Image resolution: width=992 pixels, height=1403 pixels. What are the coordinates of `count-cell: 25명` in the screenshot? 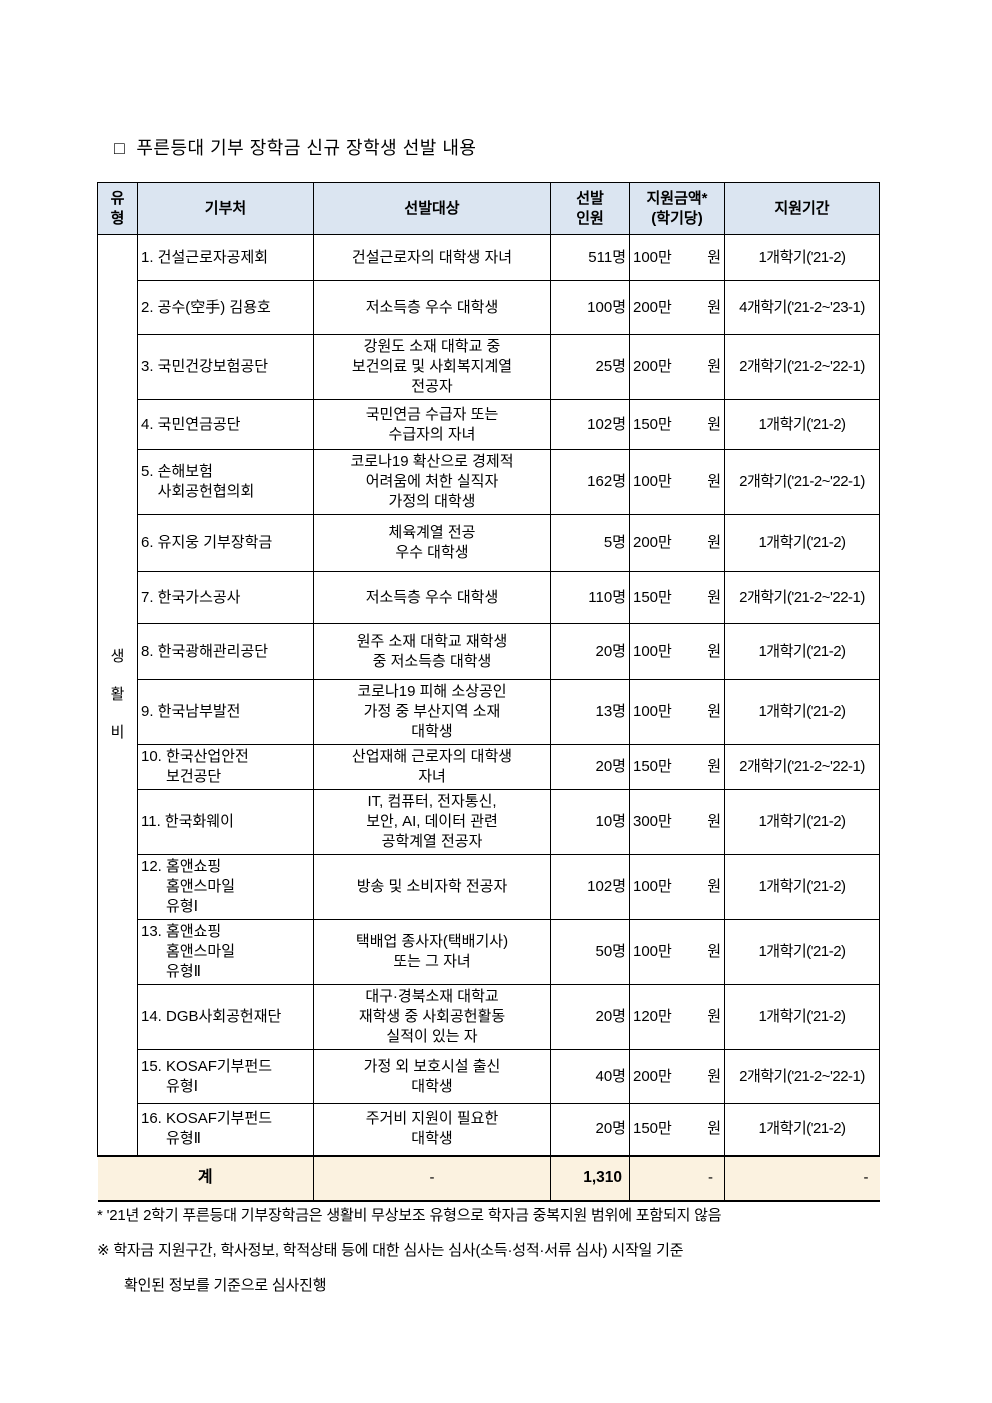 It's located at (590, 367).